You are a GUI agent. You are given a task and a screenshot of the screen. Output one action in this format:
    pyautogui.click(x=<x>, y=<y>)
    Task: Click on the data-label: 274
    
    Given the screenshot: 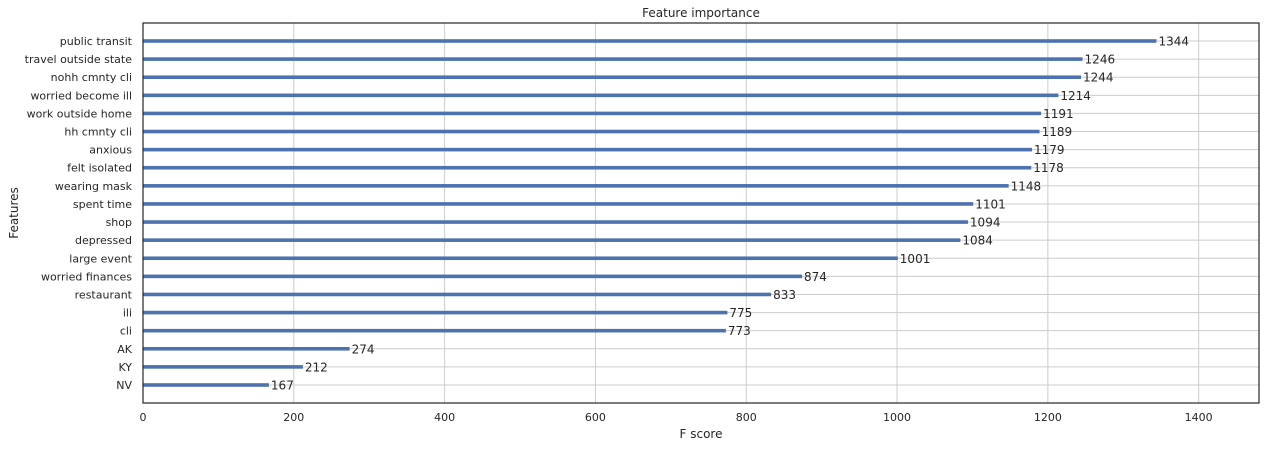 What is the action you would take?
    pyautogui.click(x=363, y=349)
    